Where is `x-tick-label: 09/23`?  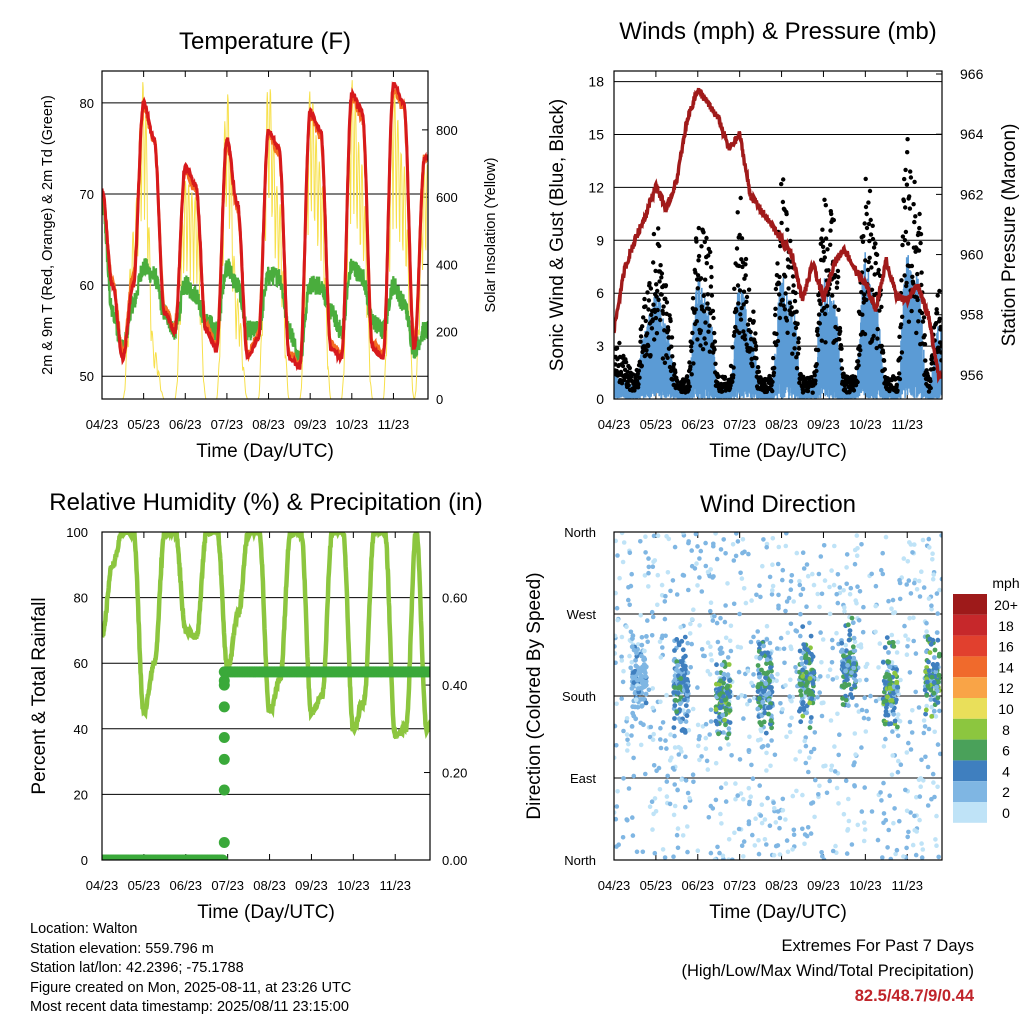 x-tick-label: 09/23 is located at coordinates (310, 424).